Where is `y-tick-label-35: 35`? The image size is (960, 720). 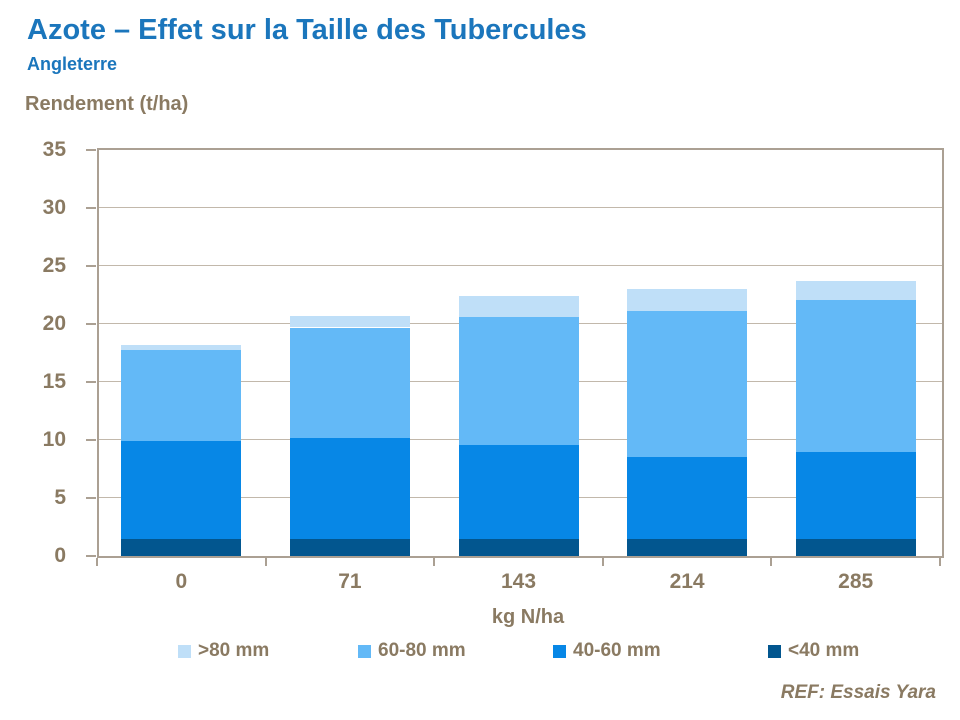
y-tick-label-35: 35 is located at coordinates (54, 149).